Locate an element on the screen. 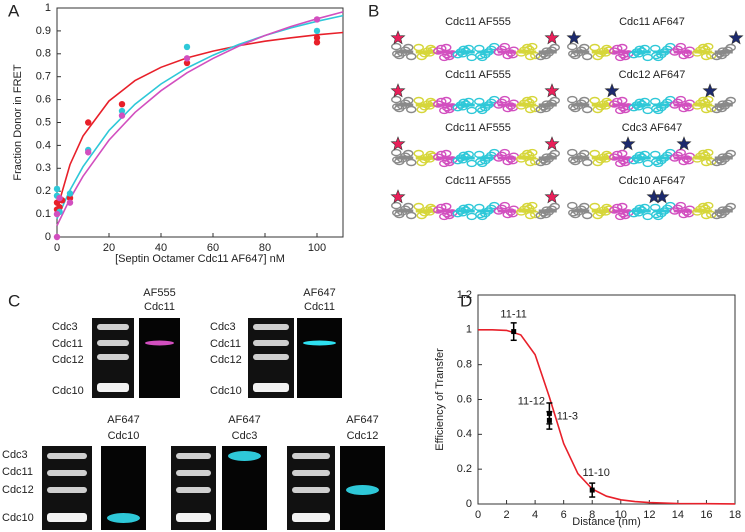 The image size is (745, 532). x-tick-label: 60 is located at coordinates (213, 248).